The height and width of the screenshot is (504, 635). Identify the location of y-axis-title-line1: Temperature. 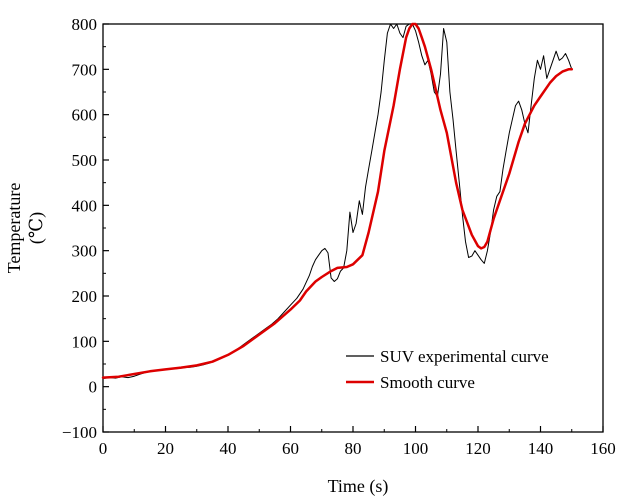
(14, 228).